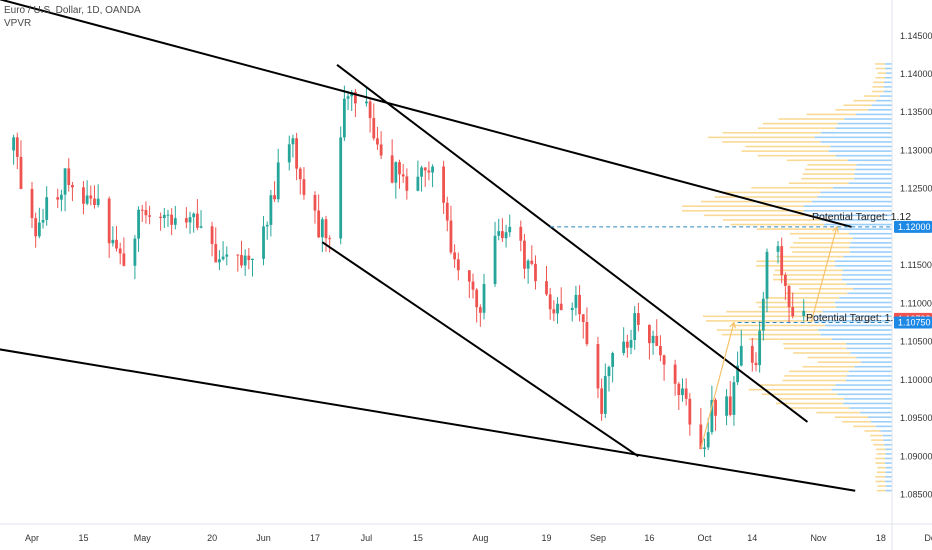 This screenshot has height=550, width=932. I want to click on price-tick-label: 1.12500, so click(916, 189).